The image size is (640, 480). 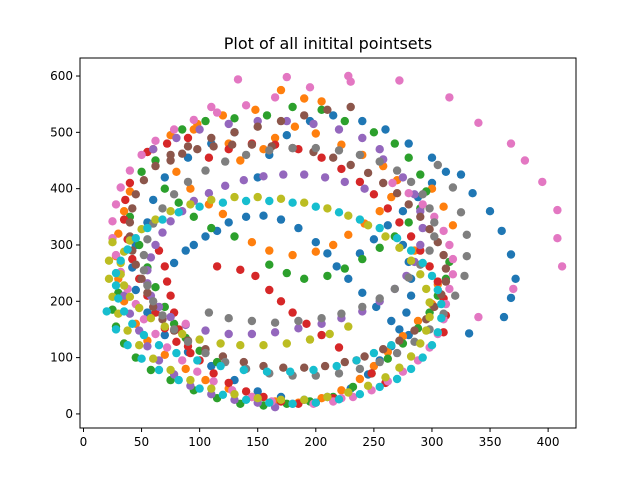 What do you see at coordinates (69, 414) in the screenshot?
I see `y-tick-label: 0` at bounding box center [69, 414].